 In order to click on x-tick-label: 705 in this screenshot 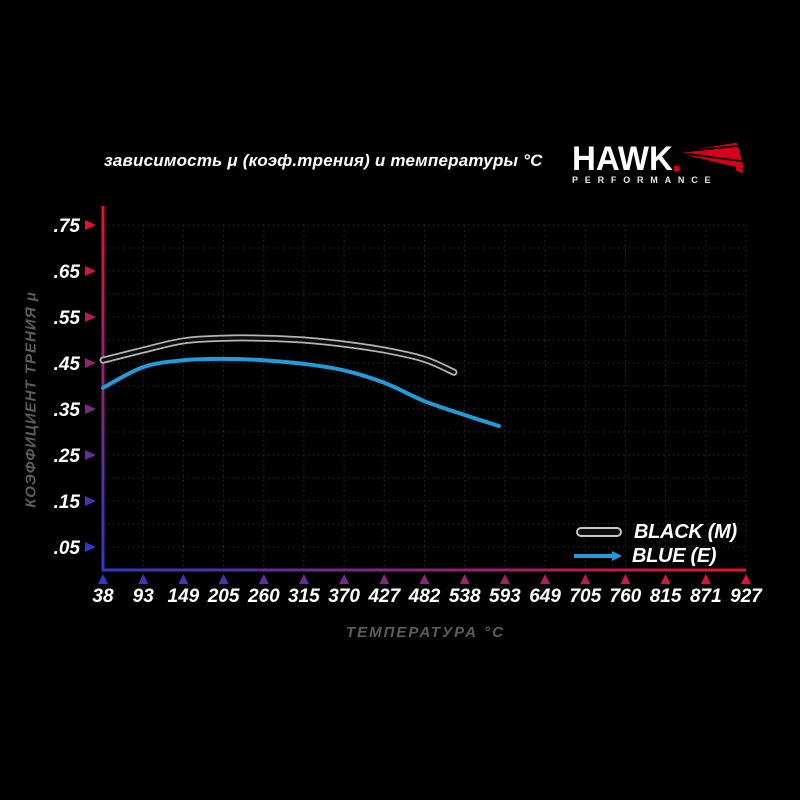, I will do `click(585, 596)`.